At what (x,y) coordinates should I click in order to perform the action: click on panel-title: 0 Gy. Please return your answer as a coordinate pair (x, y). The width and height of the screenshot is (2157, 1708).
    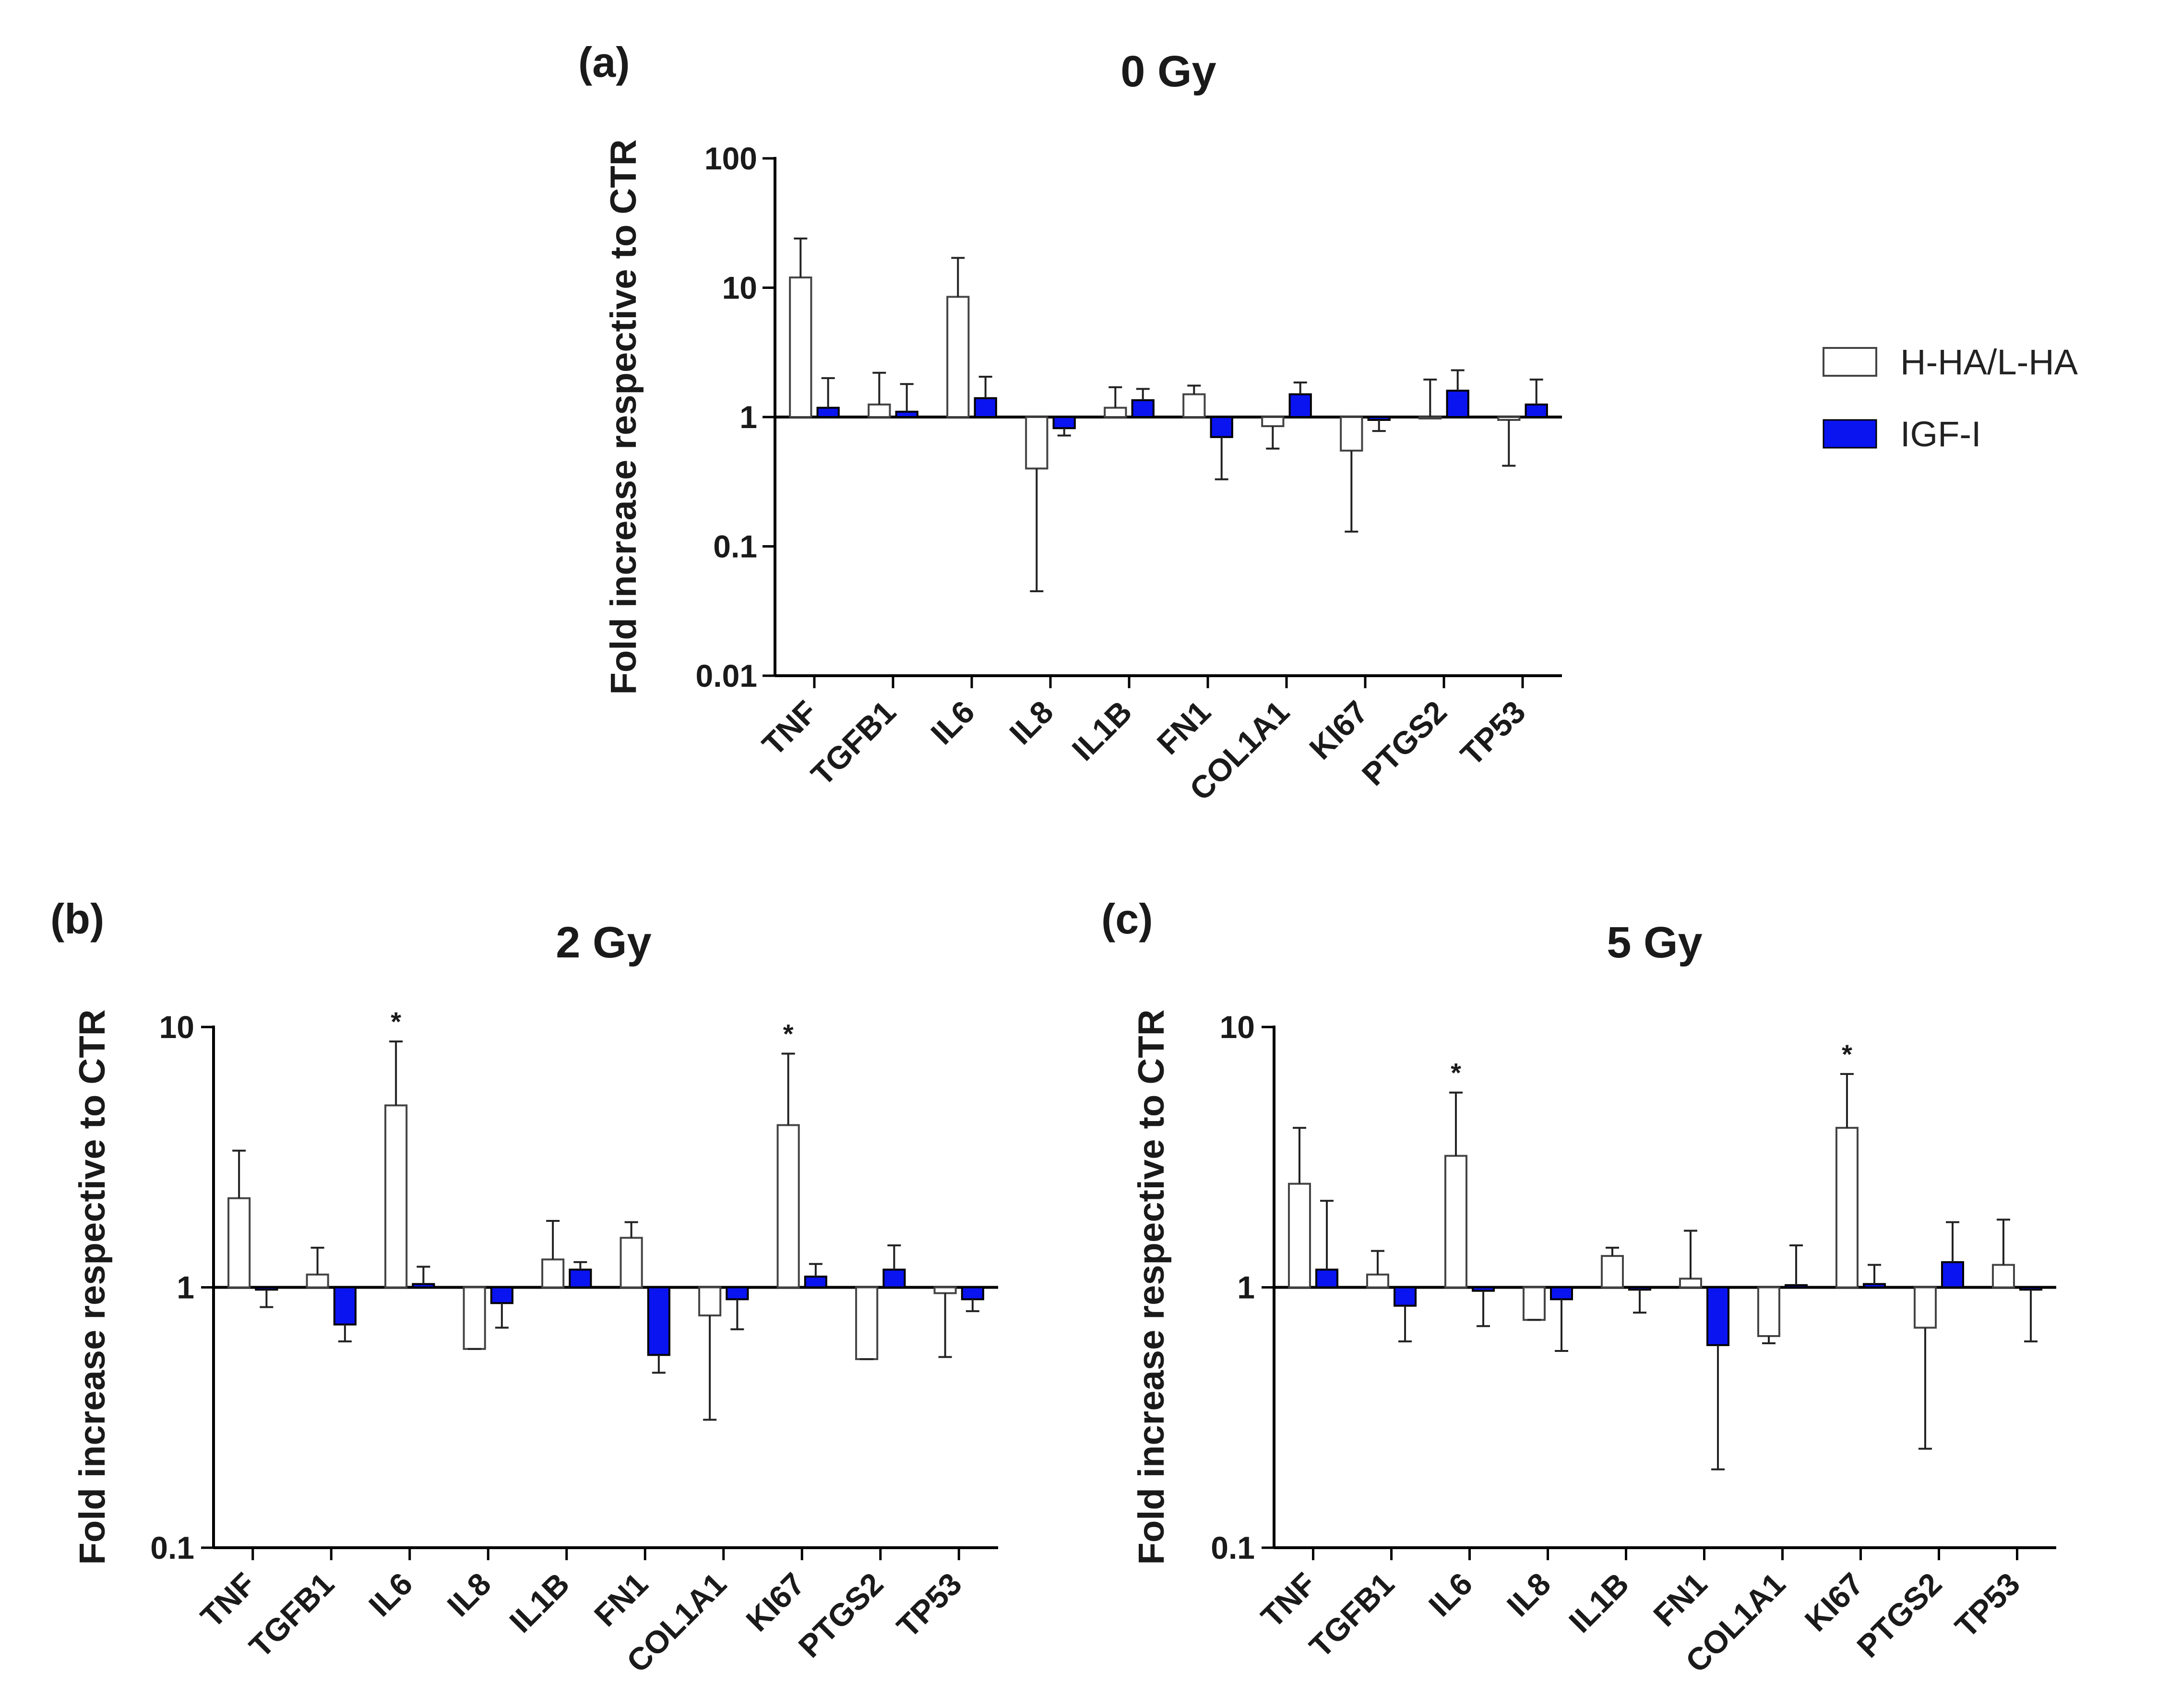
    Looking at the image, I should click on (1168, 71).